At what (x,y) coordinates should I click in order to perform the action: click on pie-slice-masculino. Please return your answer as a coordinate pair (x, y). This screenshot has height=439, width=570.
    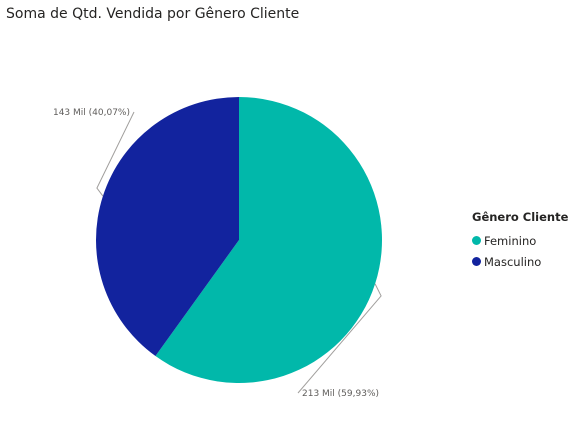
    Looking at the image, I should click on (168, 227).